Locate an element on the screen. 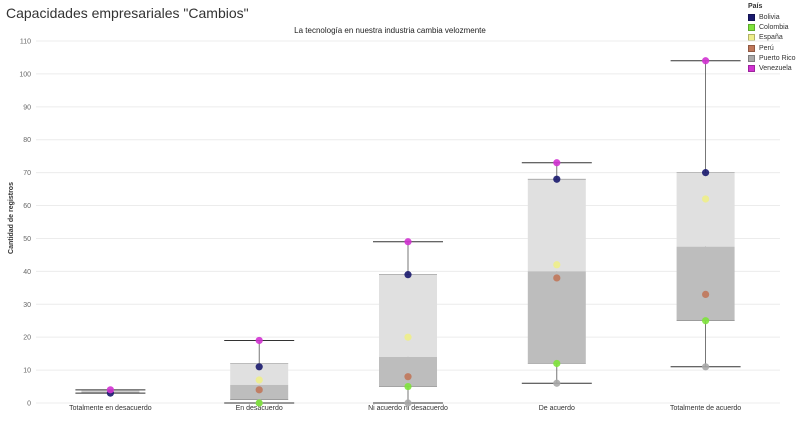 This screenshot has height=421, width=800. legend-item: Perú is located at coordinates (772, 48).